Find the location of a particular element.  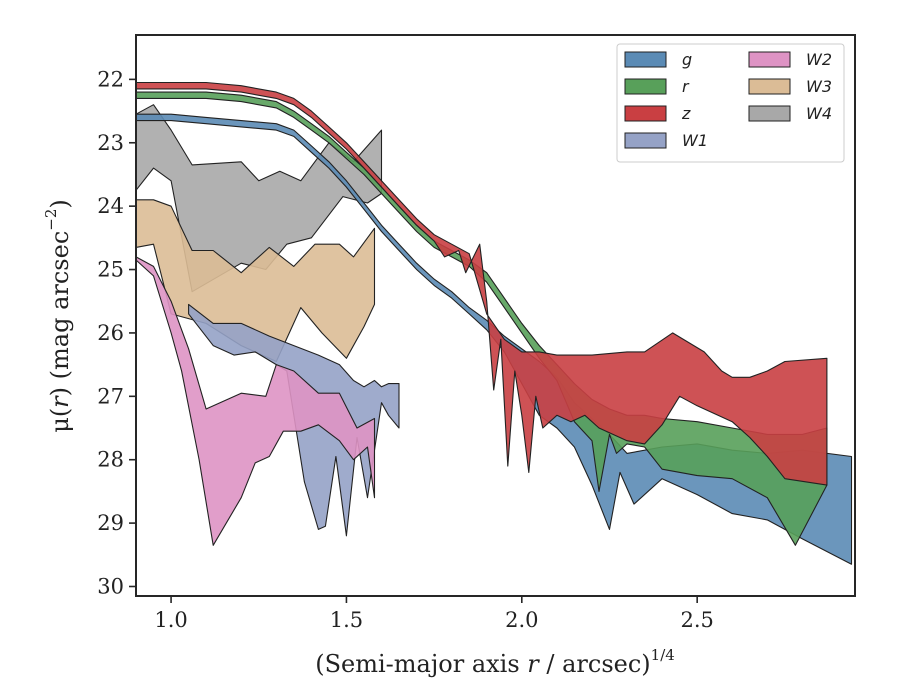

legend-label-w3: W3 is located at coordinates (819, 86).